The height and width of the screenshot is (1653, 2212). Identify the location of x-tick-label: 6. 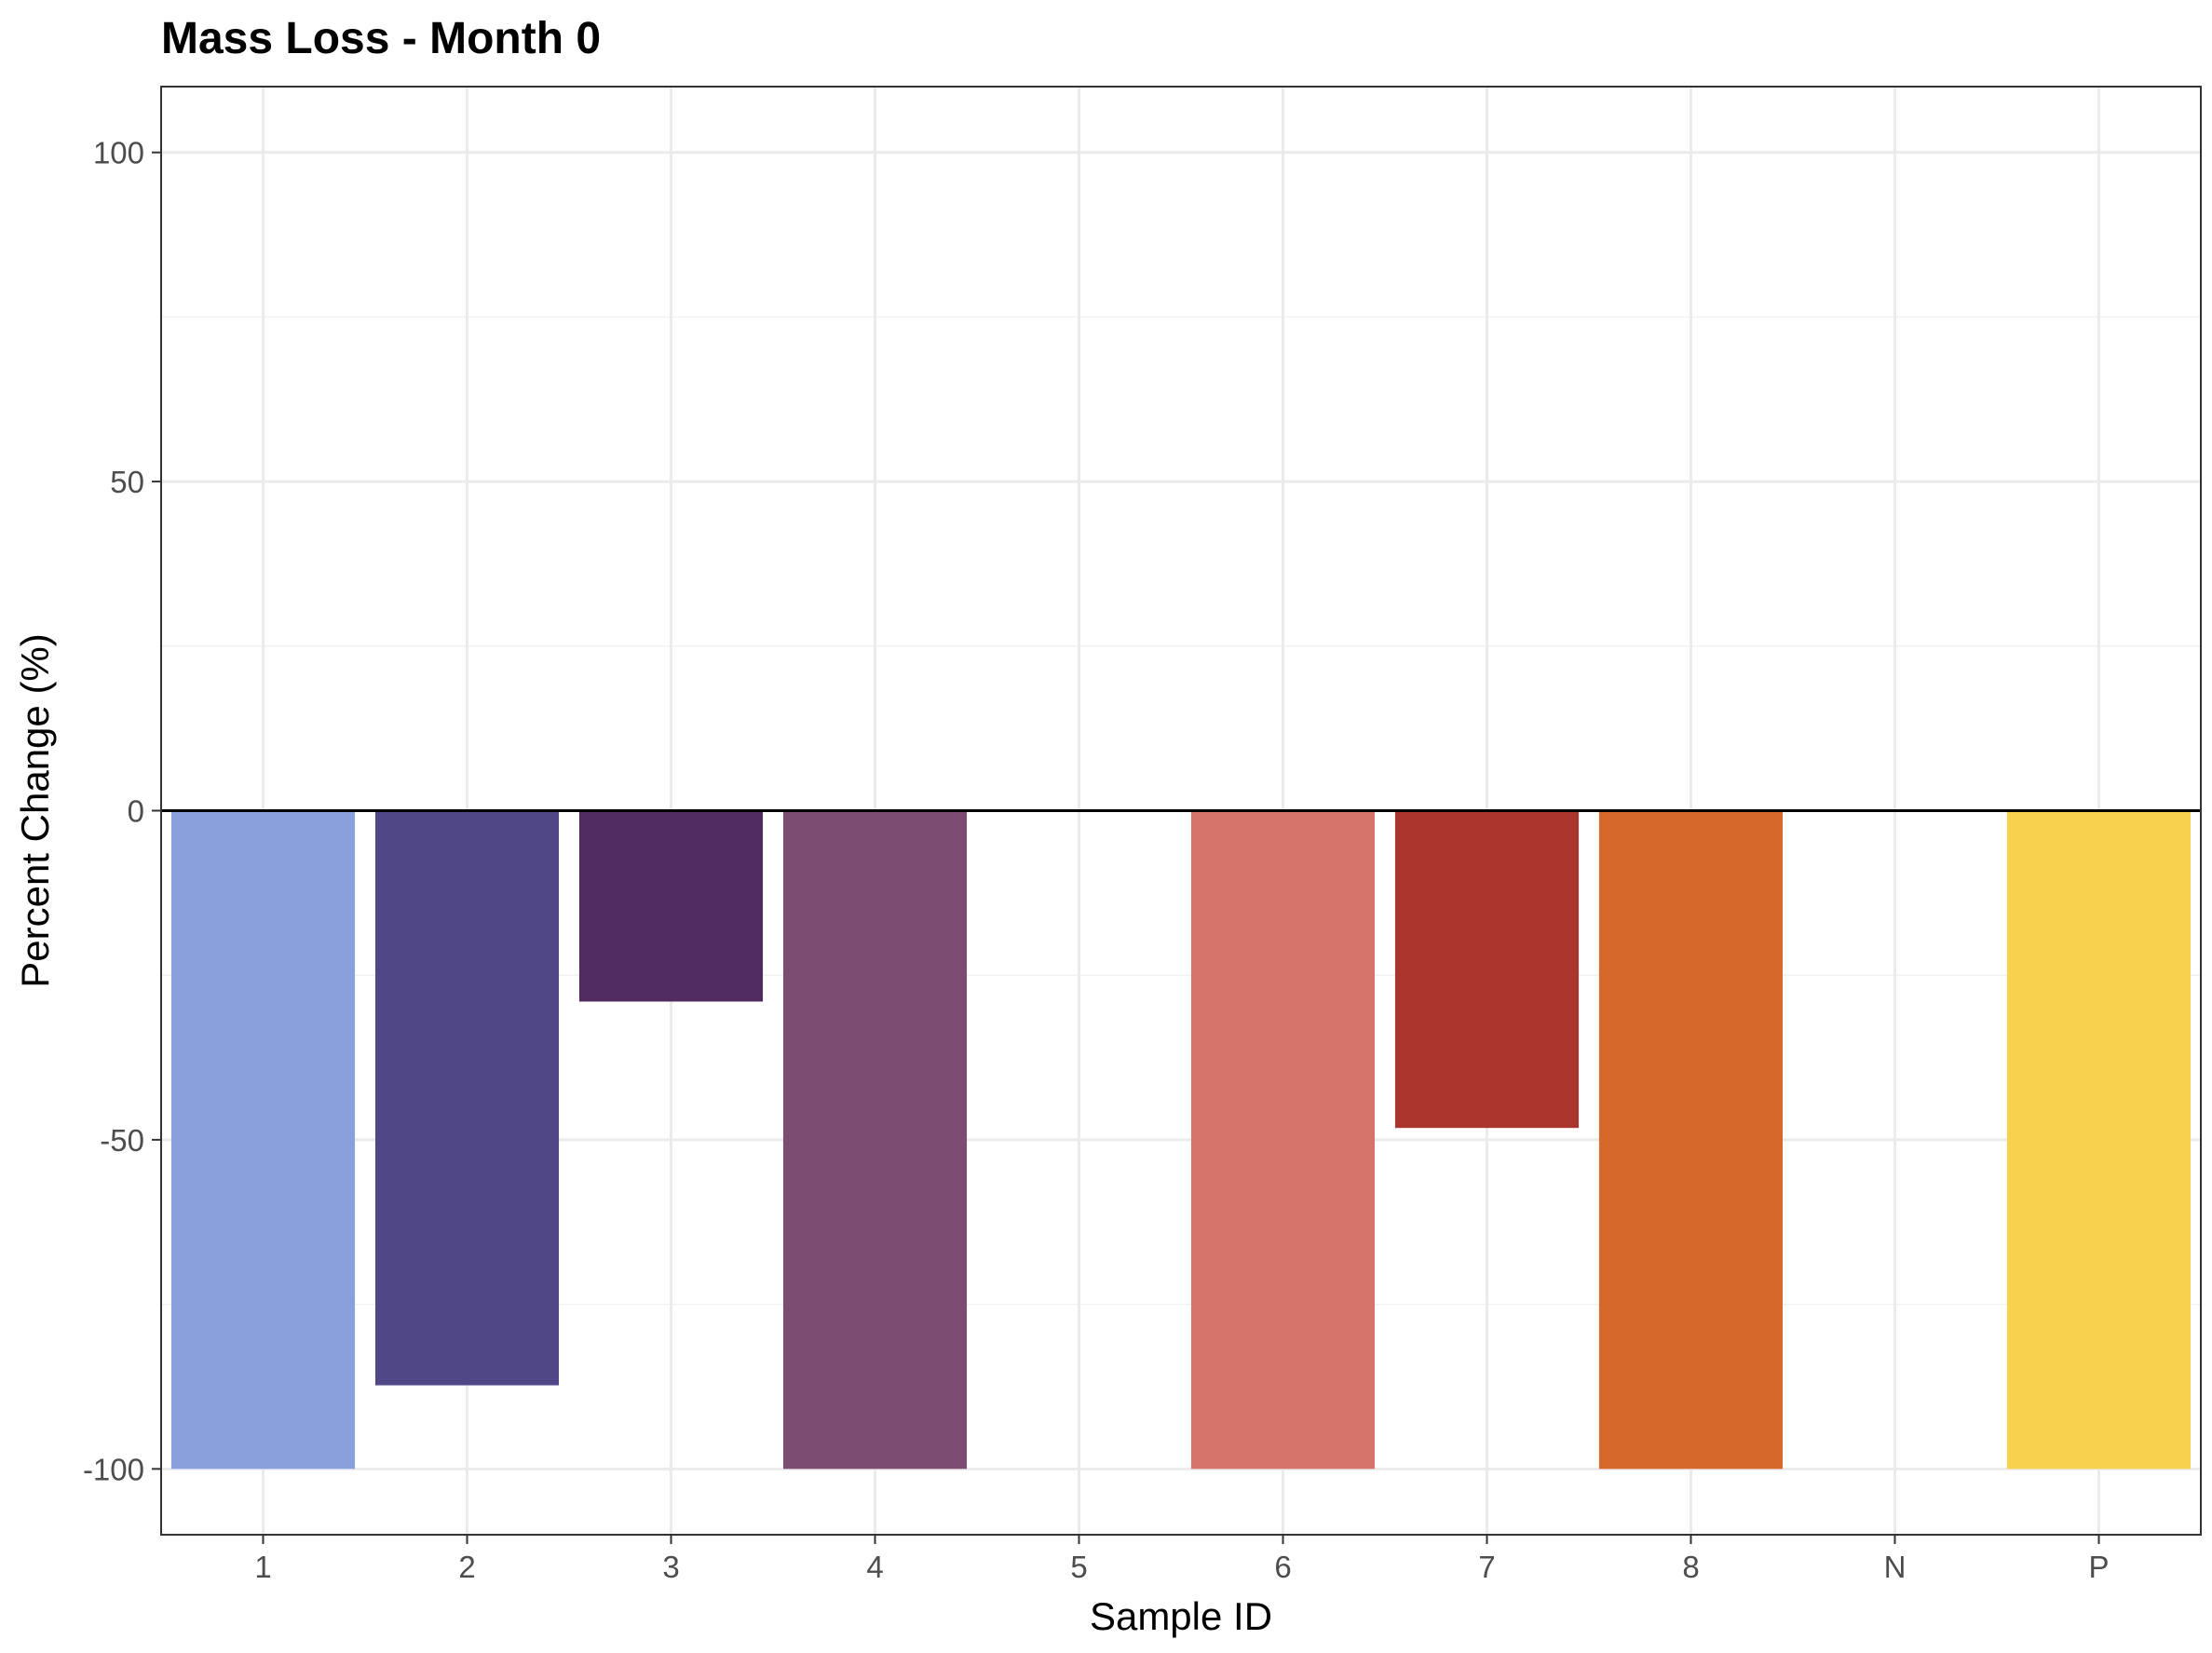
(1282, 1567).